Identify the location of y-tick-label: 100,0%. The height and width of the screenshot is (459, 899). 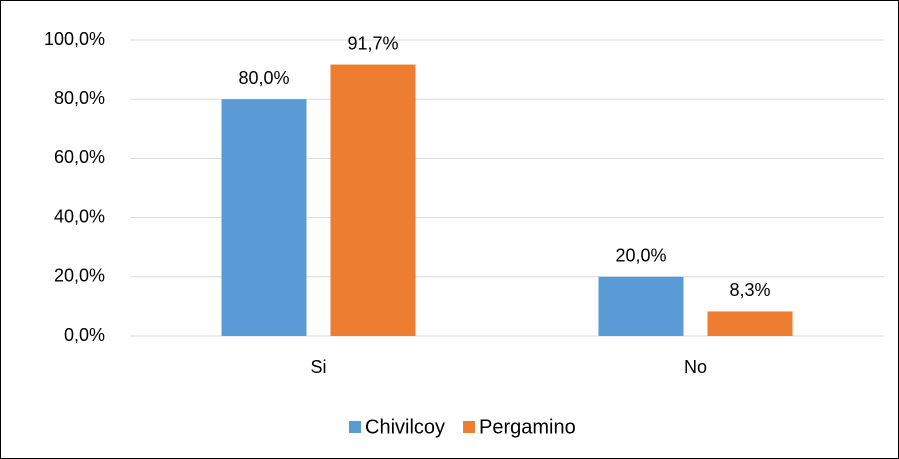
(74, 39).